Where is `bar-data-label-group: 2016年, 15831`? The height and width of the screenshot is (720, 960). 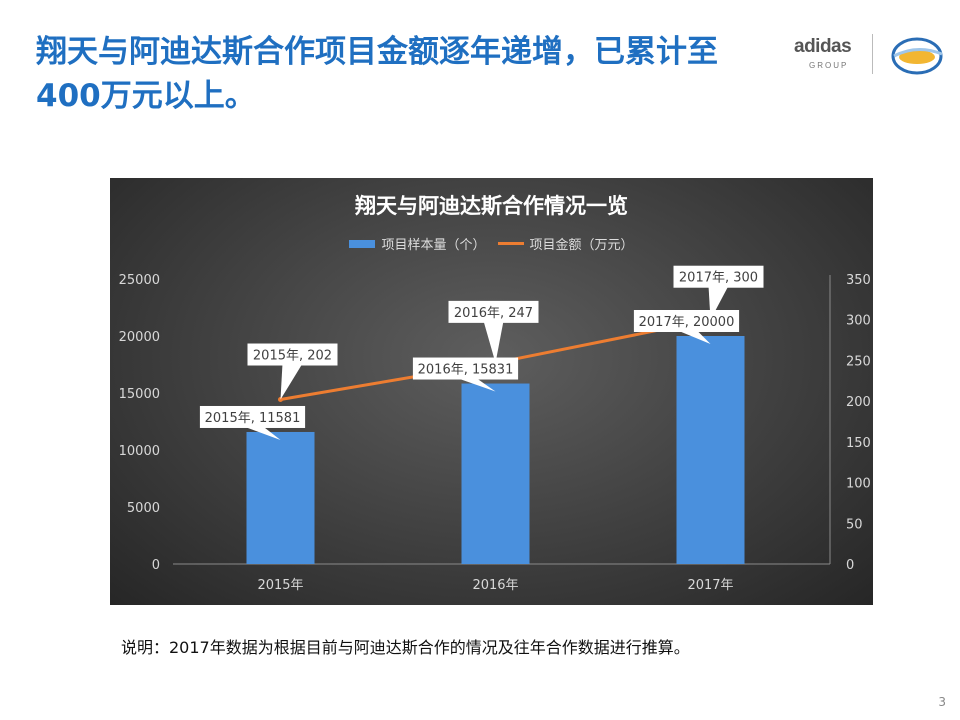 bar-data-label-group: 2016年, 15831 is located at coordinates (465, 374).